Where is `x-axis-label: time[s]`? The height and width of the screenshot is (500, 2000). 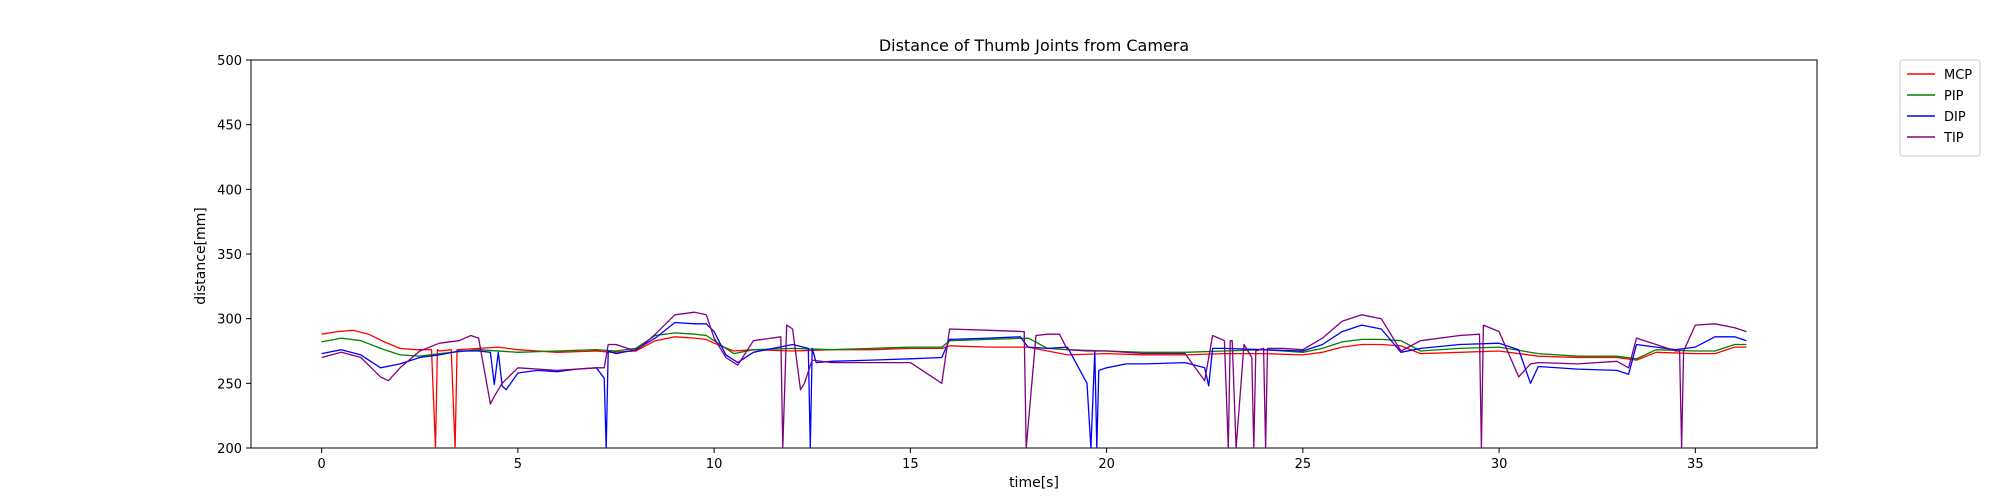
x-axis-label: time[s] is located at coordinates (1034, 483).